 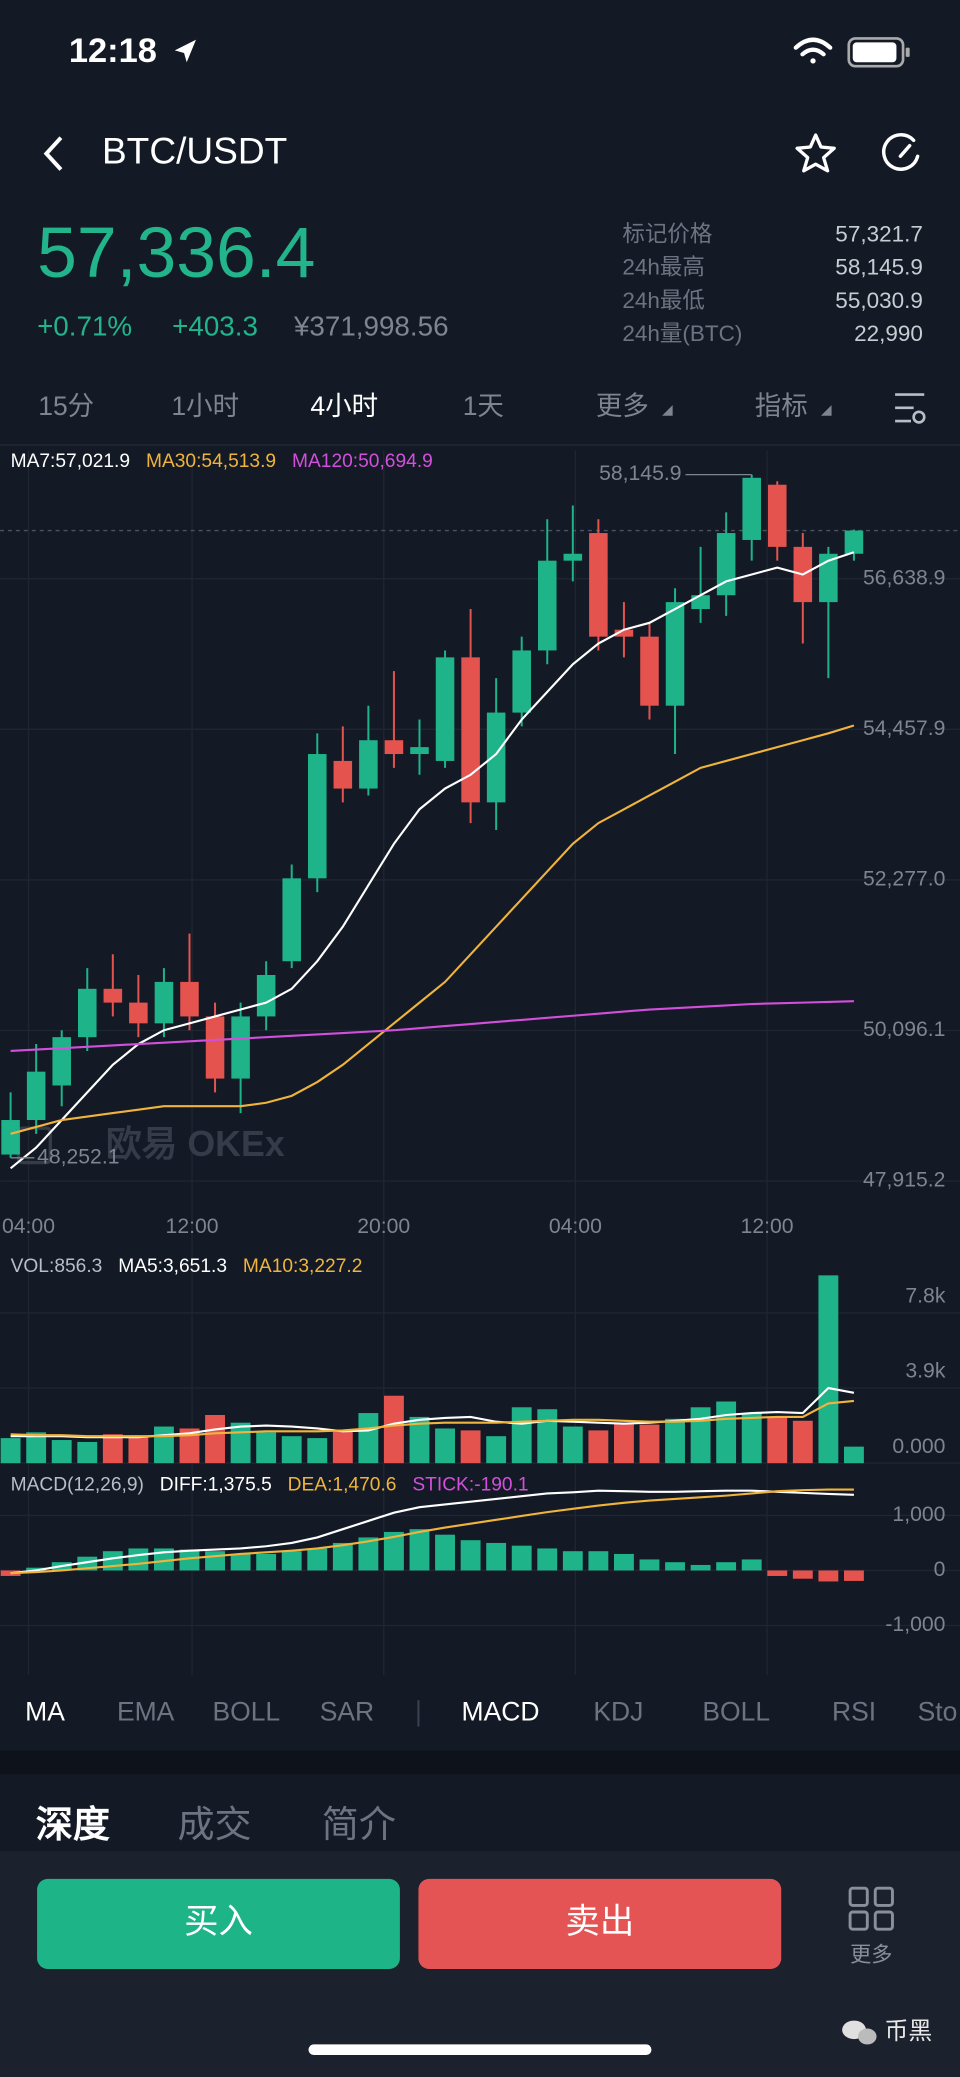 What do you see at coordinates (66, 406) in the screenshot?
I see `period-tab: 15分` at bounding box center [66, 406].